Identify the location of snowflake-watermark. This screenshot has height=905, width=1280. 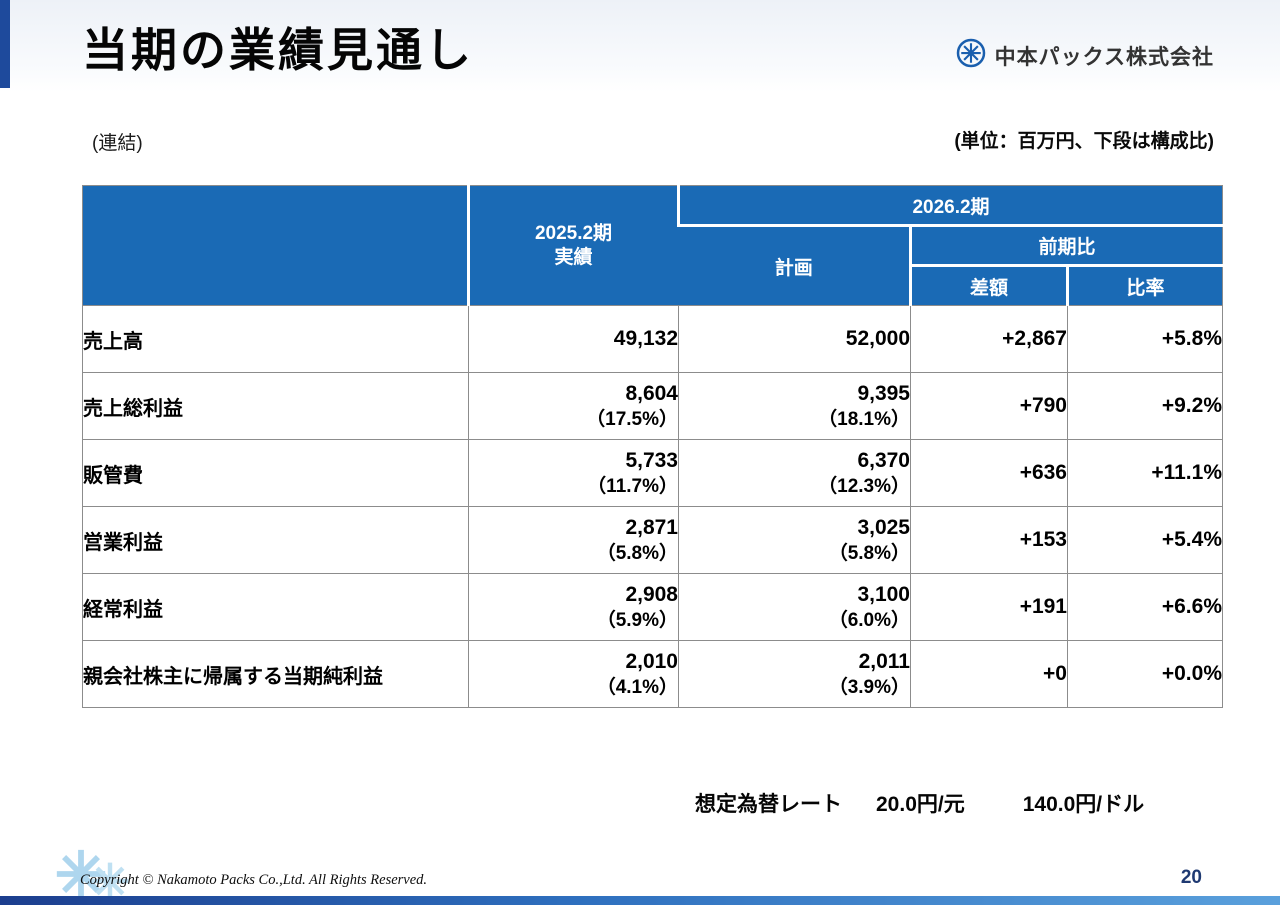
(92, 874).